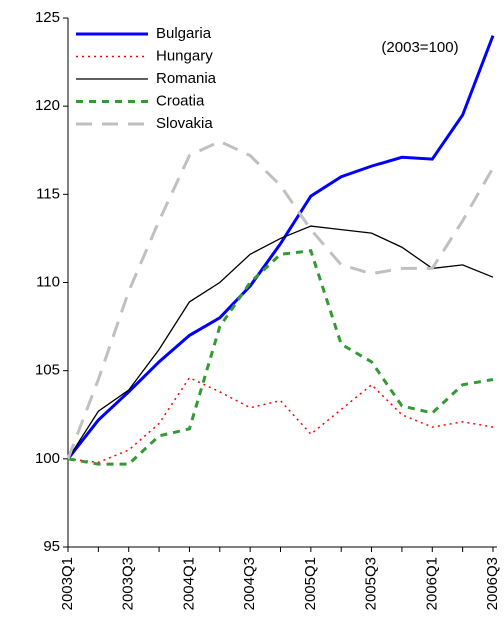 This screenshot has height=630, width=504. I want to click on legend-label: Bulgaria, so click(184, 33).